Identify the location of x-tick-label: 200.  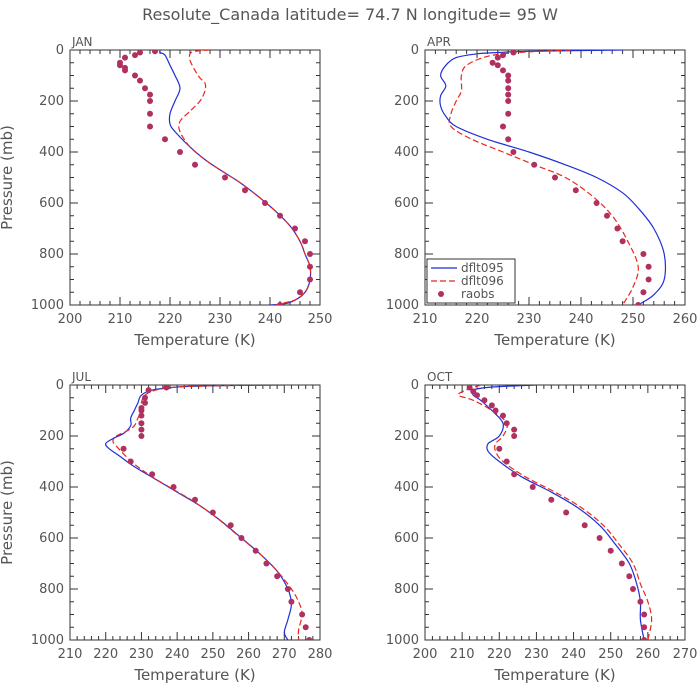
(70, 319).